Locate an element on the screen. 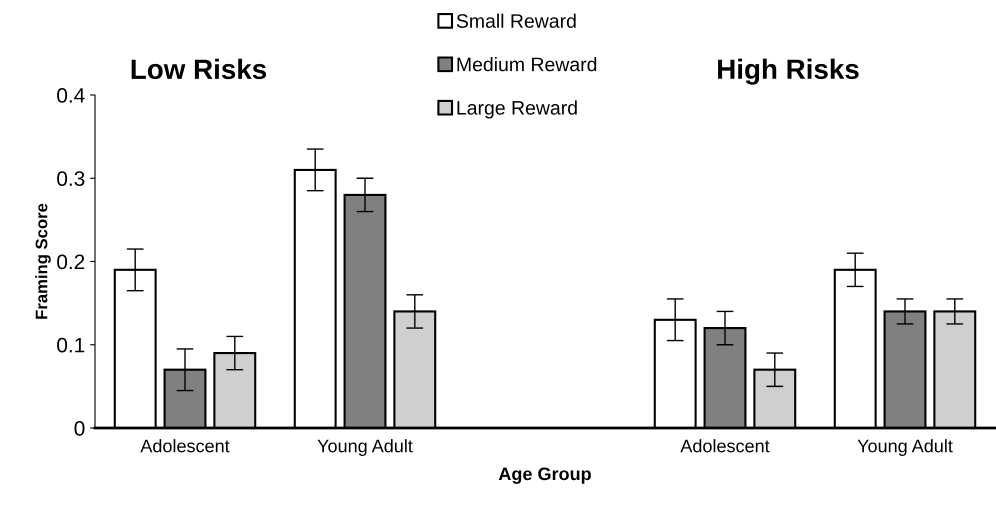 This screenshot has height=510, width=996. y-tick-label: 0.2 is located at coordinates (70, 262).